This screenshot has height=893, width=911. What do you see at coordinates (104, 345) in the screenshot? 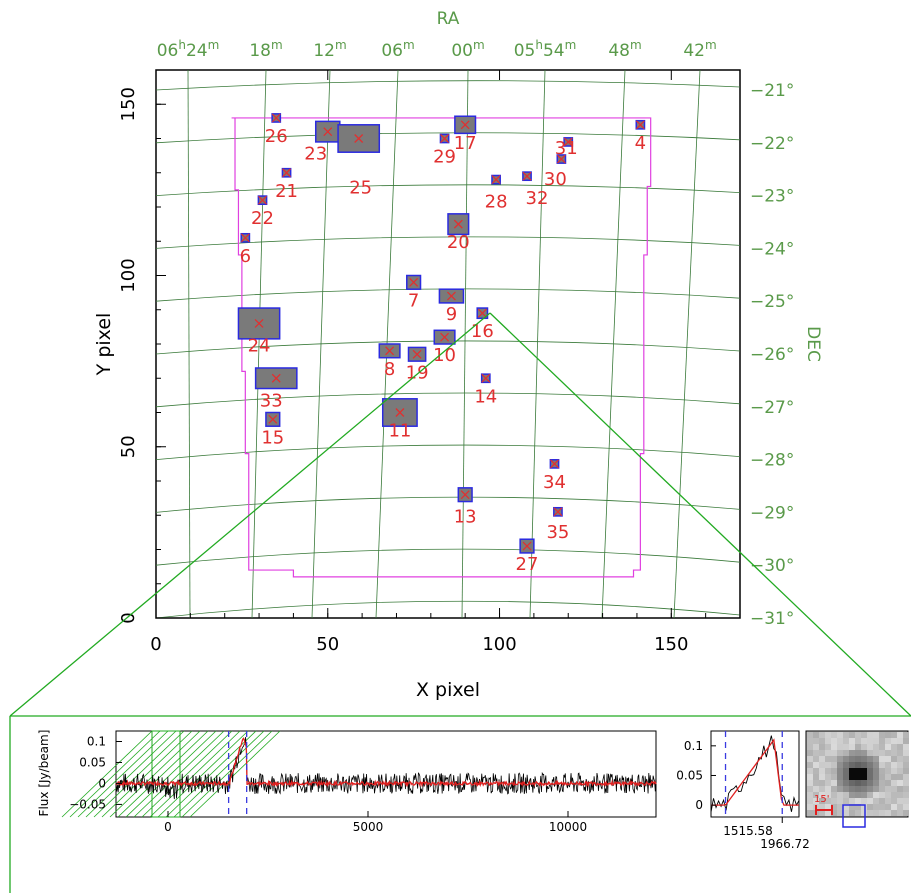
I see `y-axis-label: Y pixel` at bounding box center [104, 345].